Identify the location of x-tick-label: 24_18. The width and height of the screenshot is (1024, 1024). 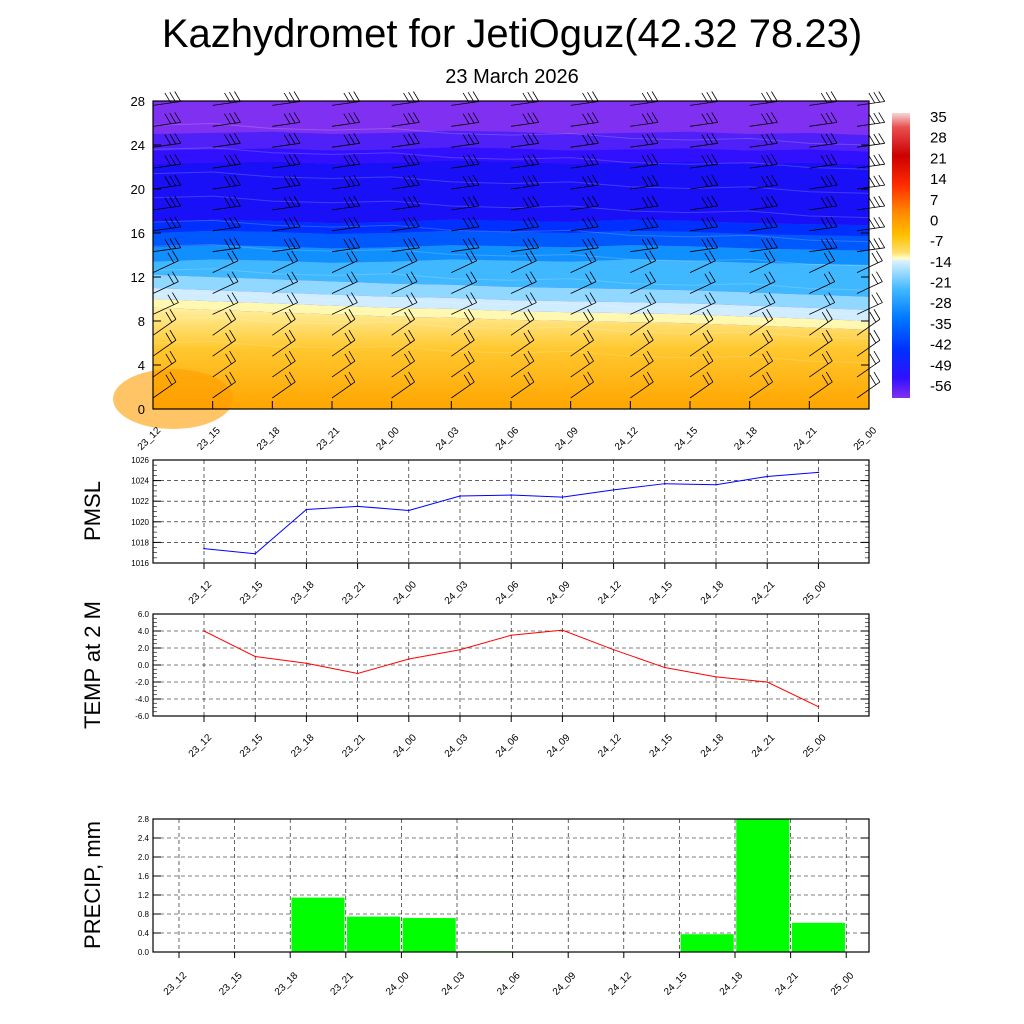
(713, 593).